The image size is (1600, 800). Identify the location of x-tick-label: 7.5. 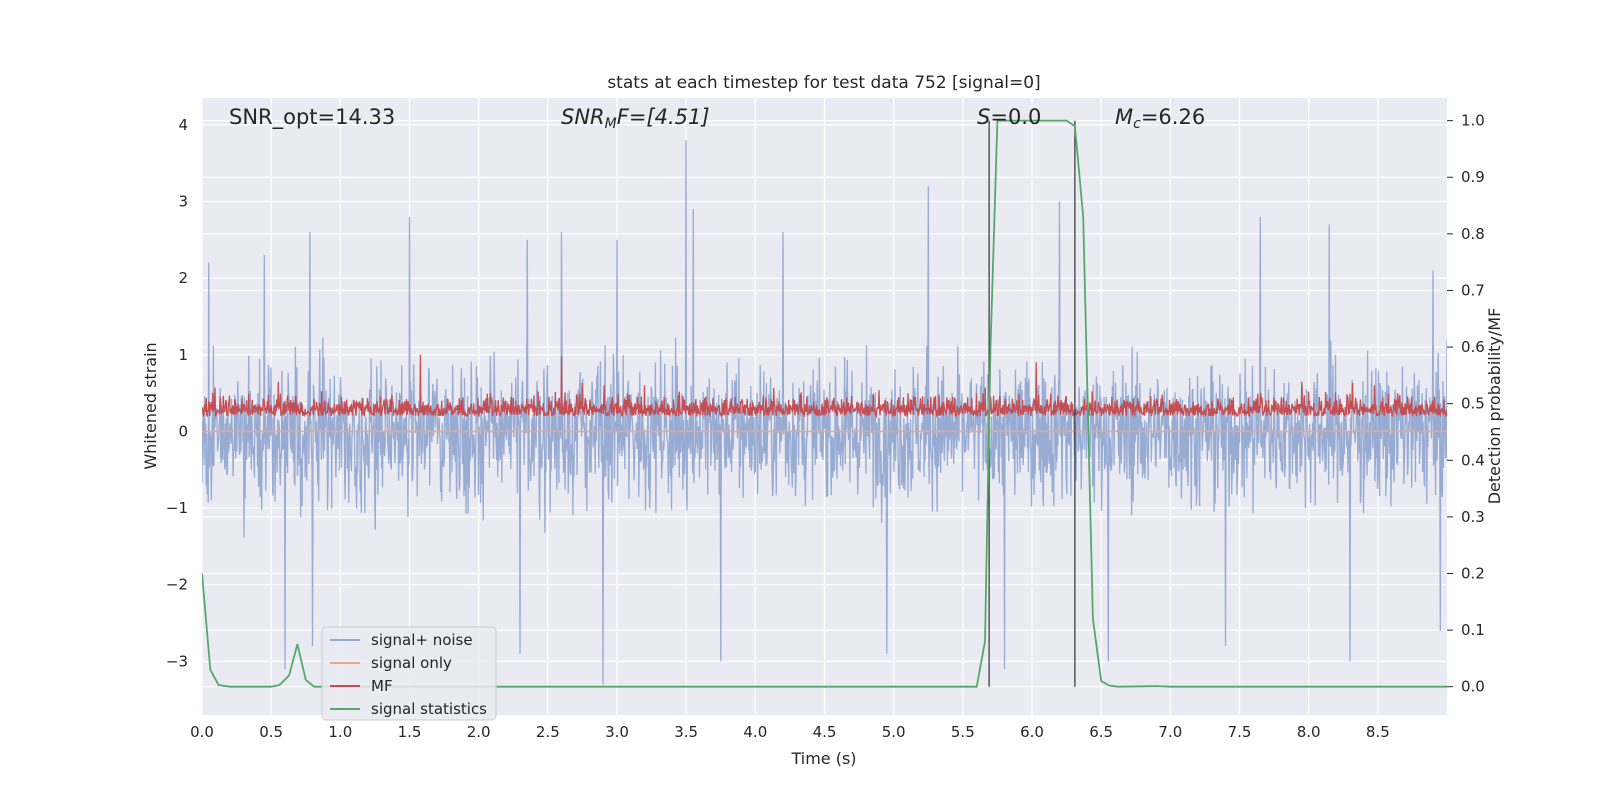
(1240, 732).